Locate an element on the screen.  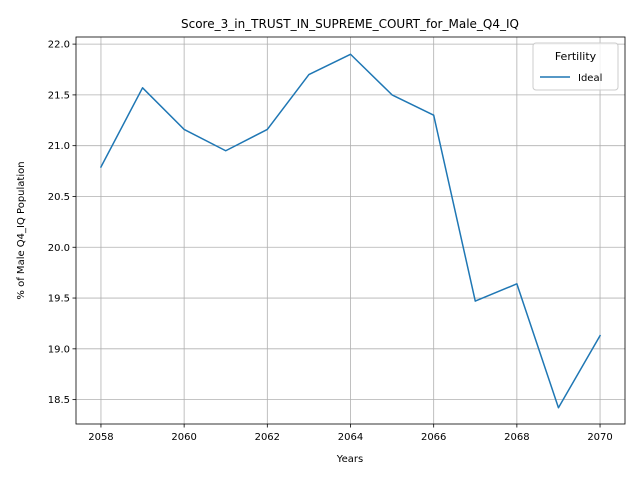
y-axis-ticks: 18.5 19.0 19.5 20.0 20.5 21.0 21.5 22.0 is located at coordinates (62, 223).